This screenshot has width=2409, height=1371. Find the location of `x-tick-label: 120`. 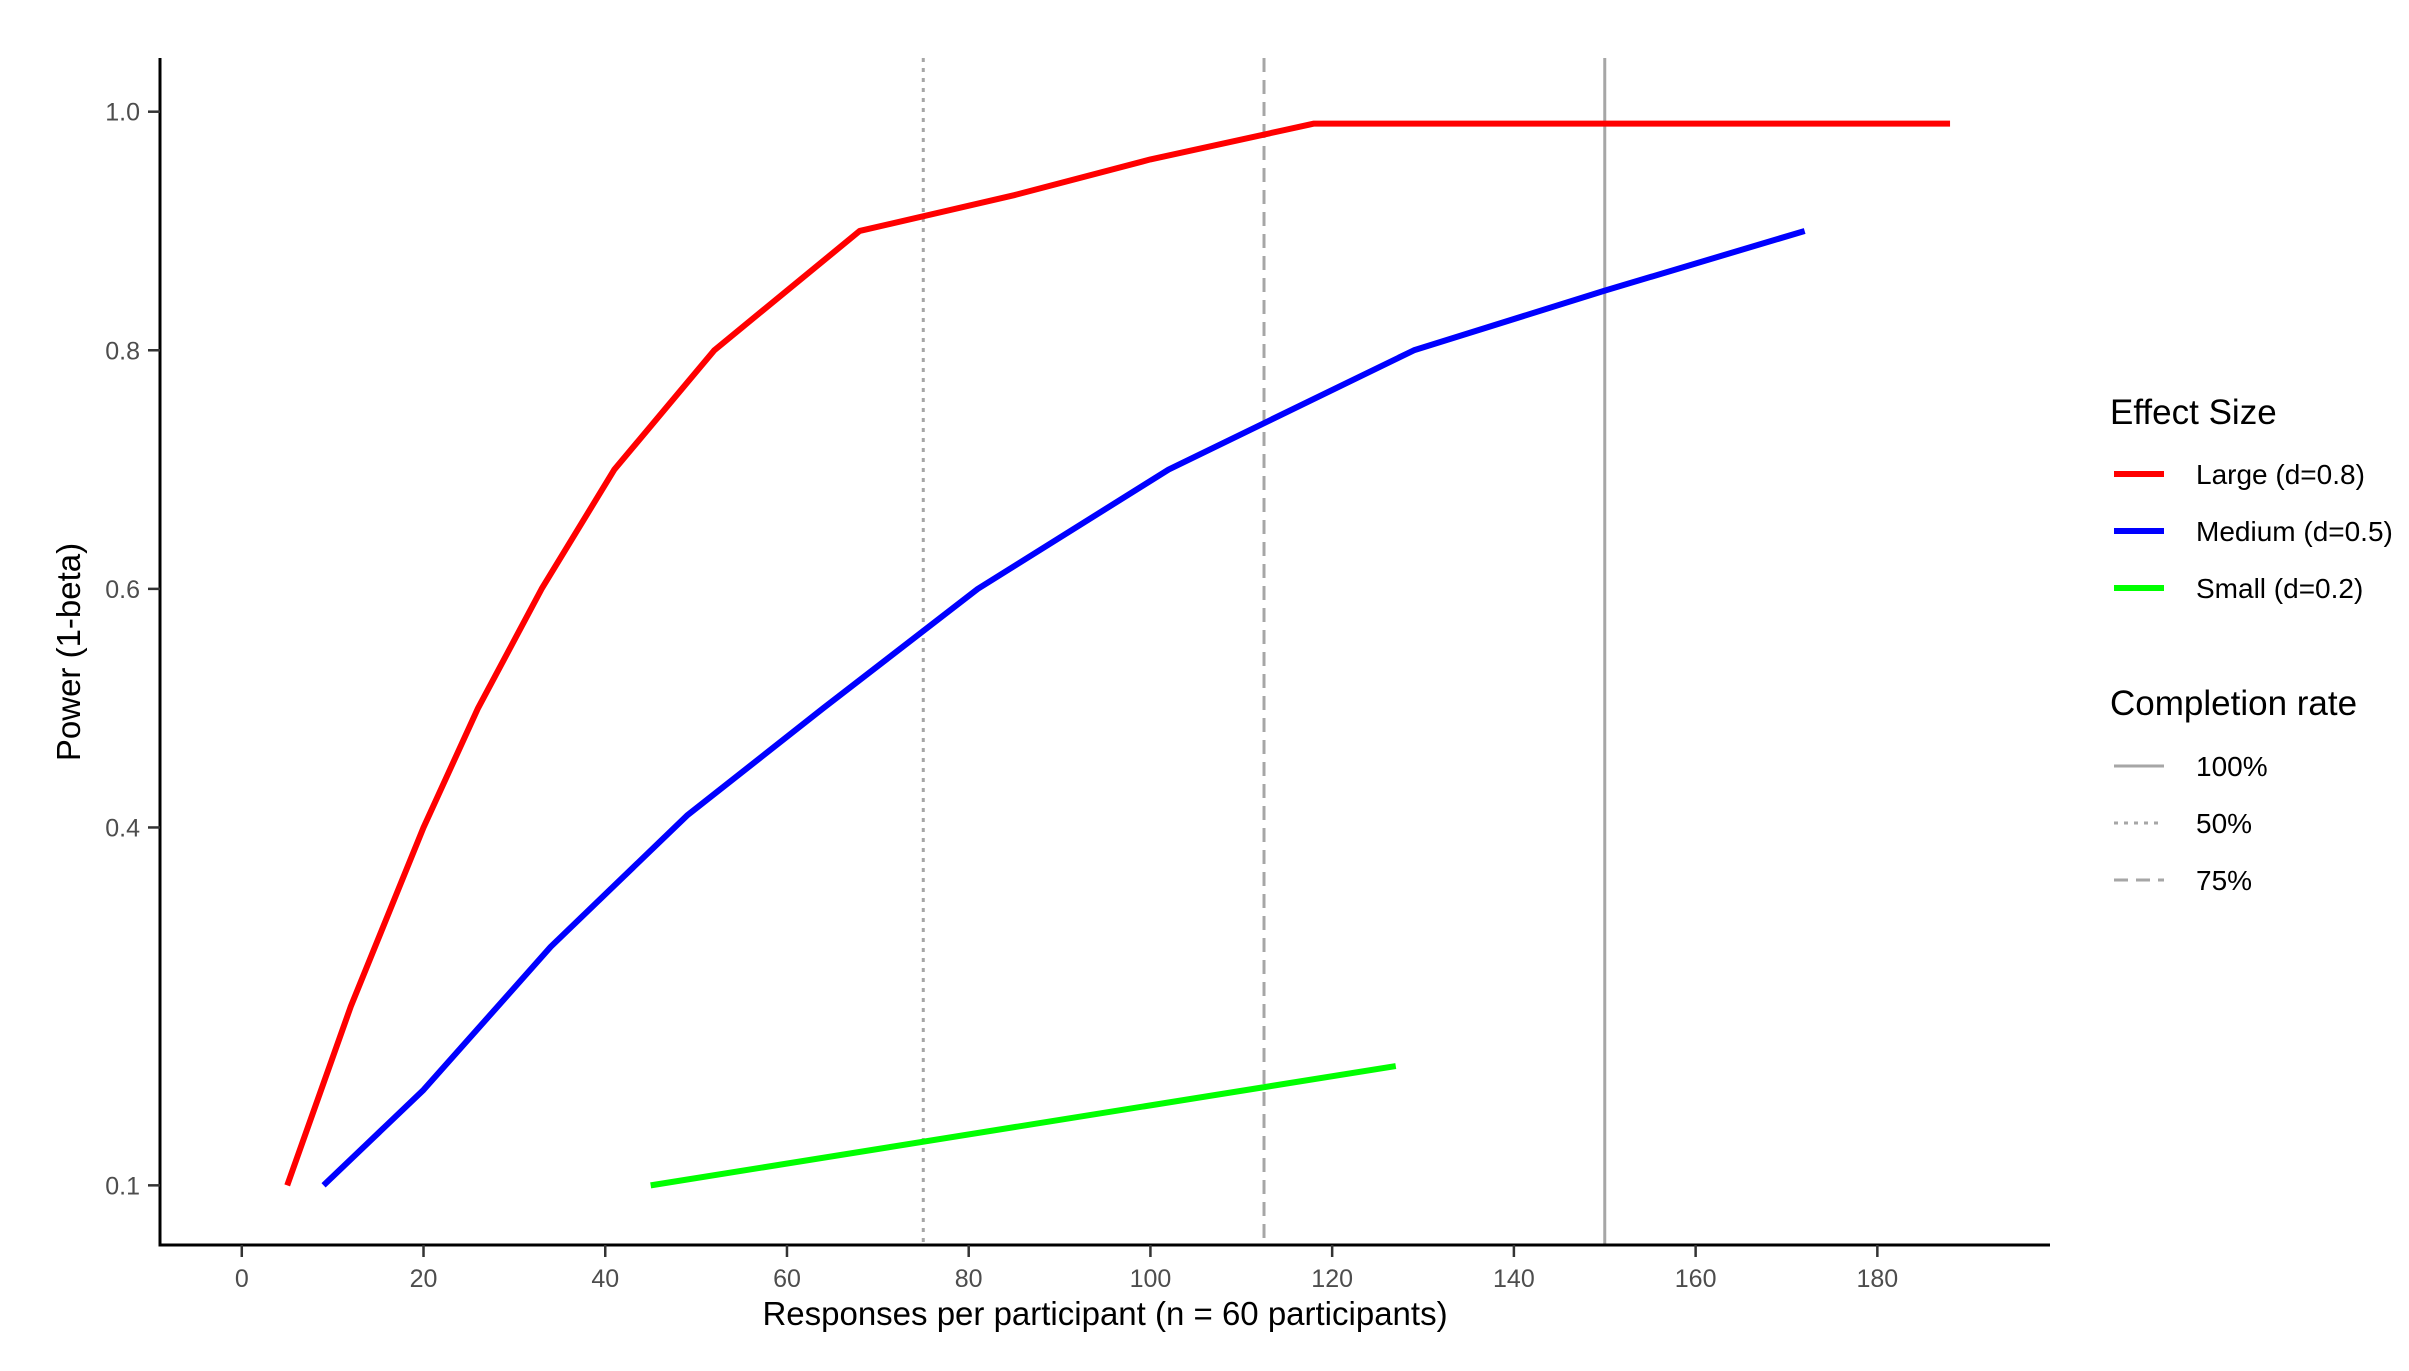

x-tick-label: 120 is located at coordinates (1332, 1279).